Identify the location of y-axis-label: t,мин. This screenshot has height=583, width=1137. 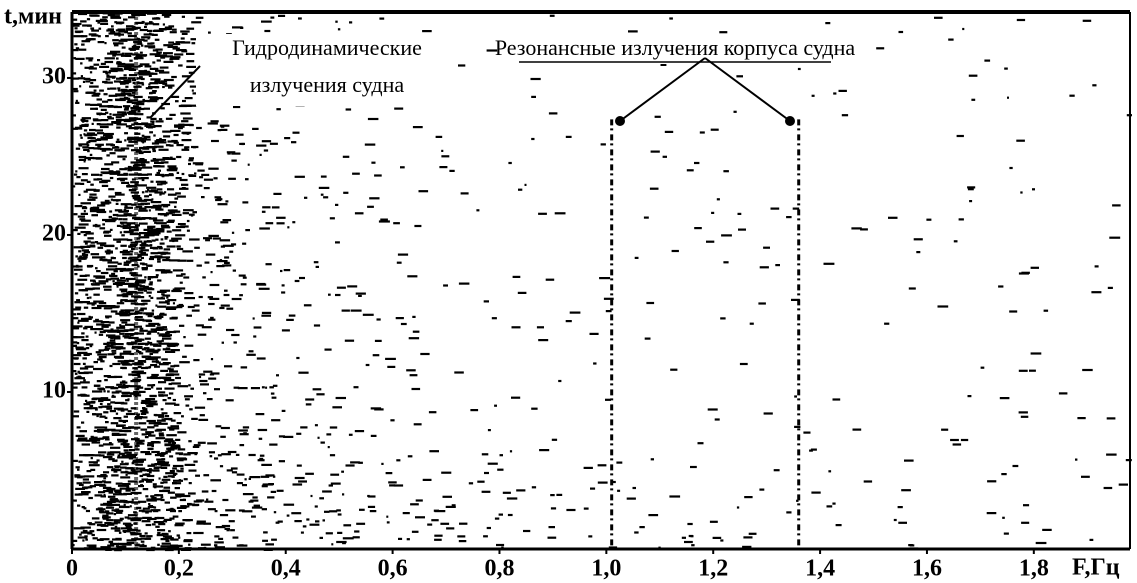
(33, 17).